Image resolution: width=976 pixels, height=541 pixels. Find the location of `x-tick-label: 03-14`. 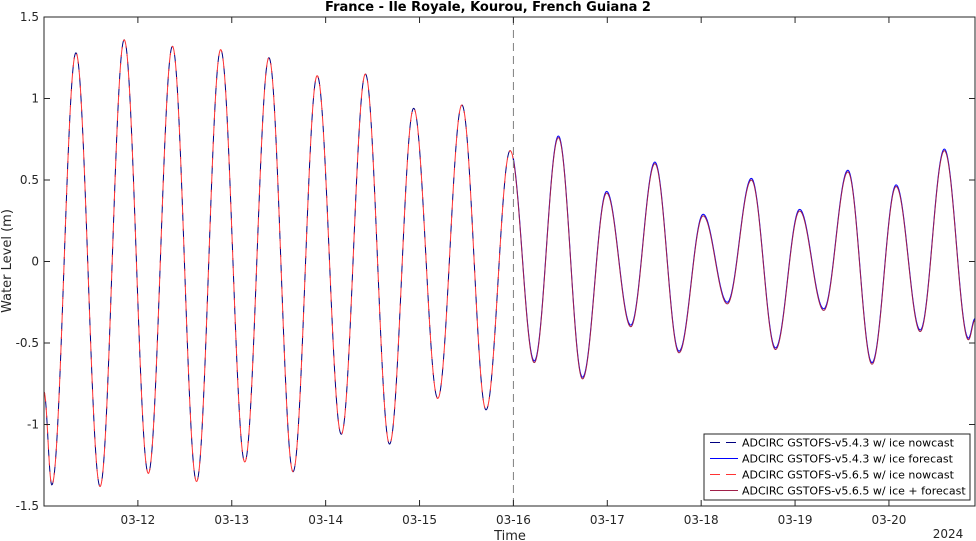

x-tick-label: 03-14 is located at coordinates (325, 520).